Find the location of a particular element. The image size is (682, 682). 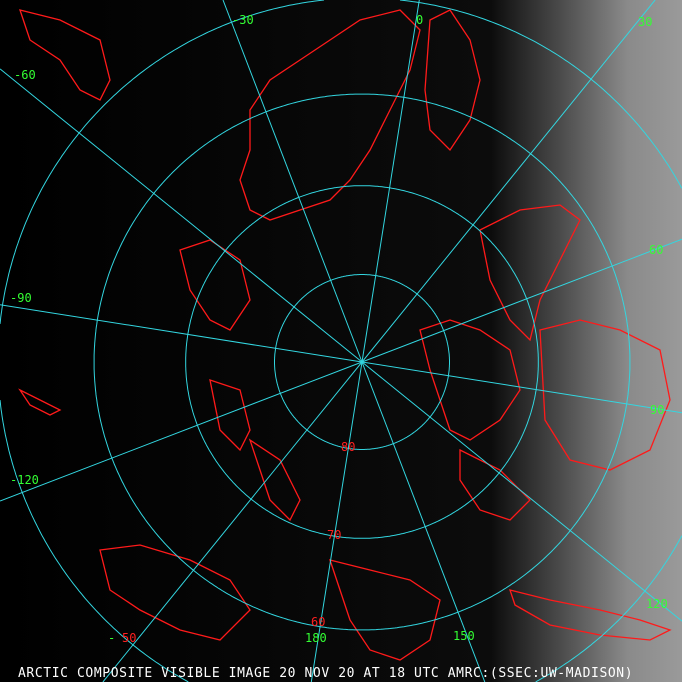

lat-label: 60 is located at coordinates (318, 622).